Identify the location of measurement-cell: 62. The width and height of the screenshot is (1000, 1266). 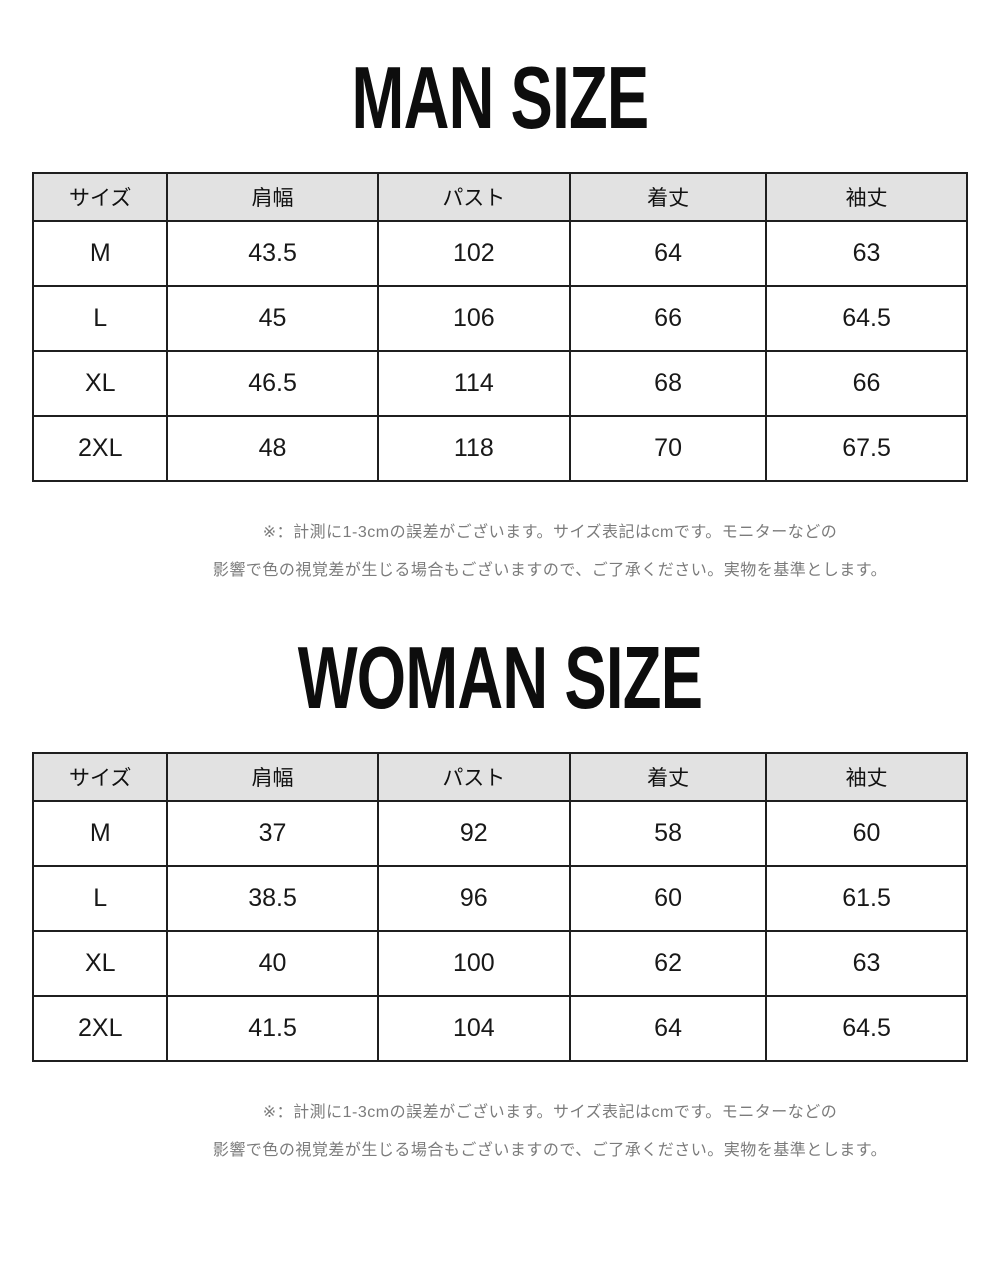
(668, 963).